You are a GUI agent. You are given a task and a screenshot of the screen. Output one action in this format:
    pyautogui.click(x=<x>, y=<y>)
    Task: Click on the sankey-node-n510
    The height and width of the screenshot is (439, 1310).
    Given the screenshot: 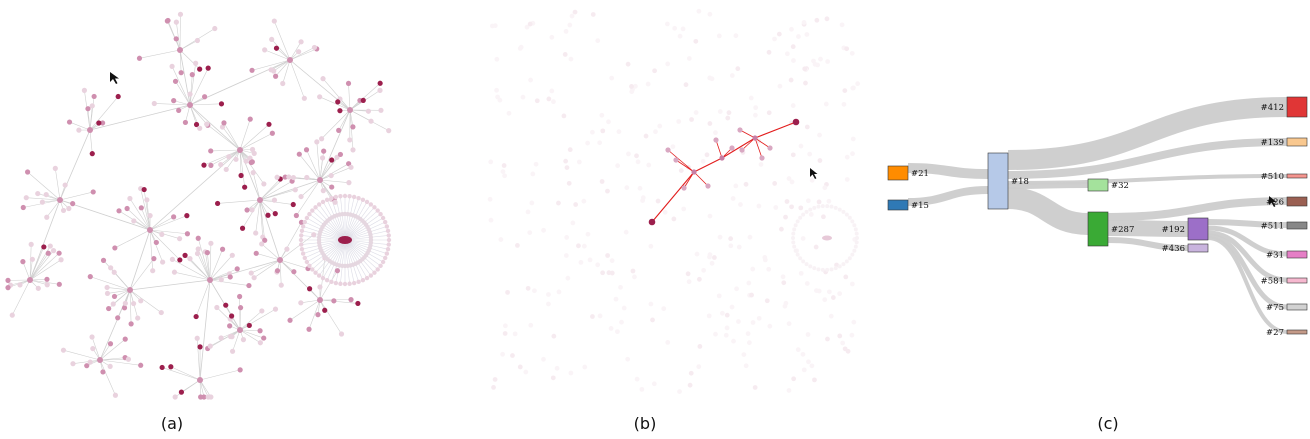 What is the action you would take?
    pyautogui.click(x=1297, y=176)
    